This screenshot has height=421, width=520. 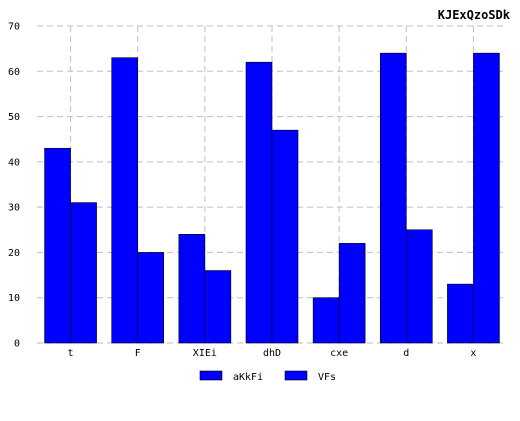 I want to click on y-tick-label: 30, so click(x=14, y=208).